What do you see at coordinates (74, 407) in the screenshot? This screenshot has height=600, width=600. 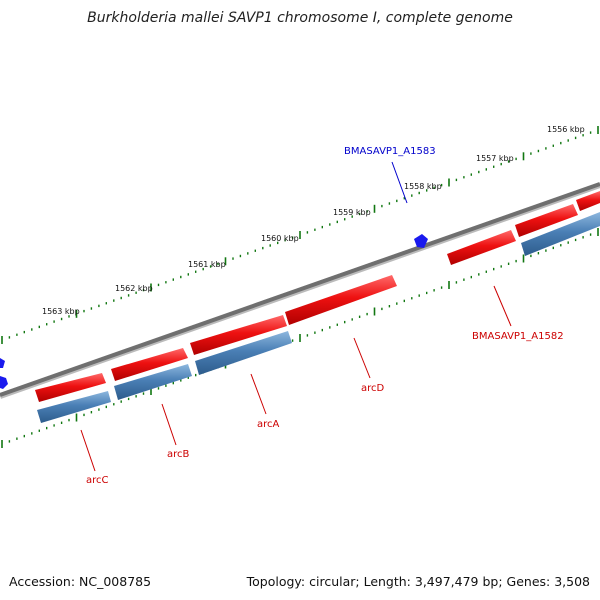 I see `feature-arcC-reverse` at bounding box center [74, 407].